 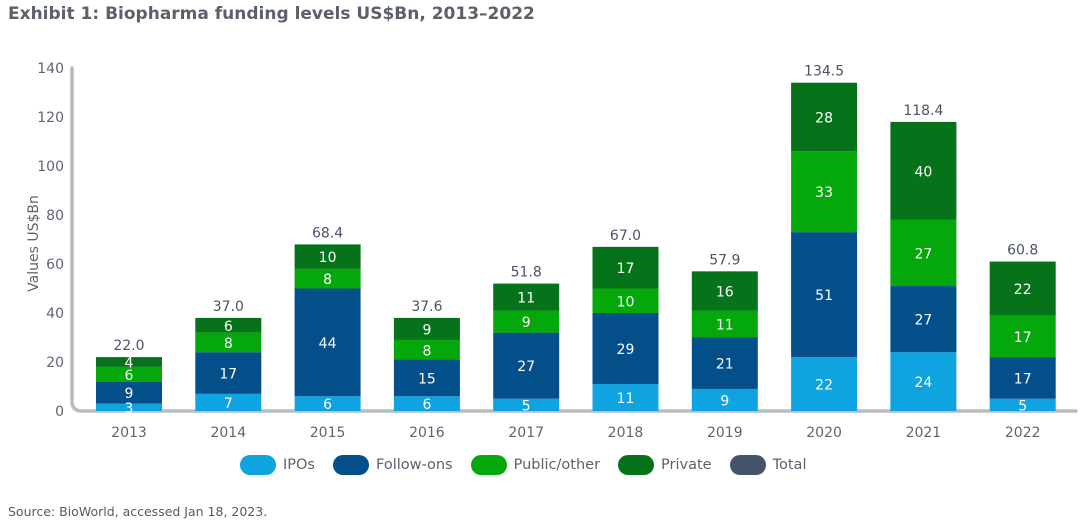 I want to click on segment-value-label: 8, so click(x=327, y=280).